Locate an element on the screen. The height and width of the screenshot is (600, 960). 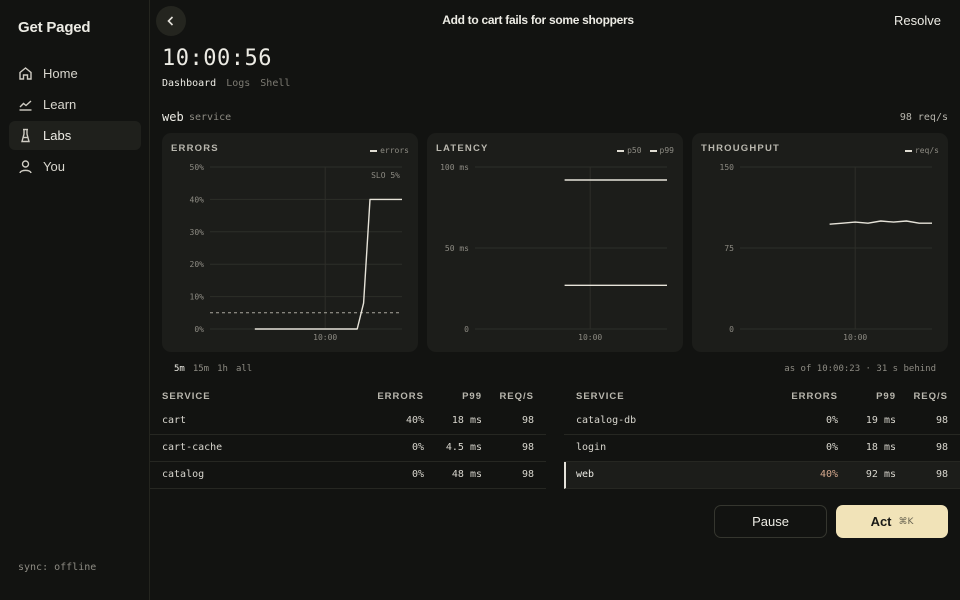
chart-legend: p50 p99 is located at coordinates (645, 150).